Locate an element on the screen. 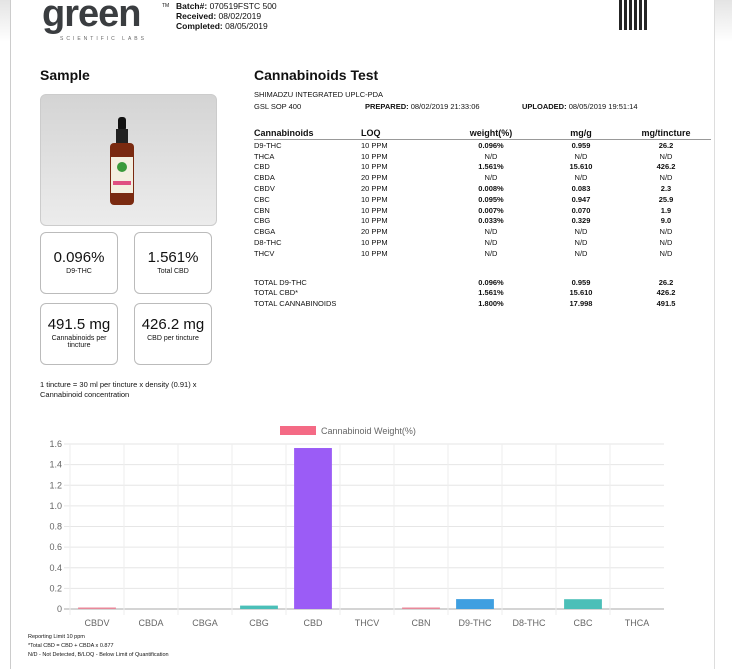 This screenshot has height=669, width=732. method: SHIMADZU INTEGRATED UPLC-PDA is located at coordinates (319, 94).